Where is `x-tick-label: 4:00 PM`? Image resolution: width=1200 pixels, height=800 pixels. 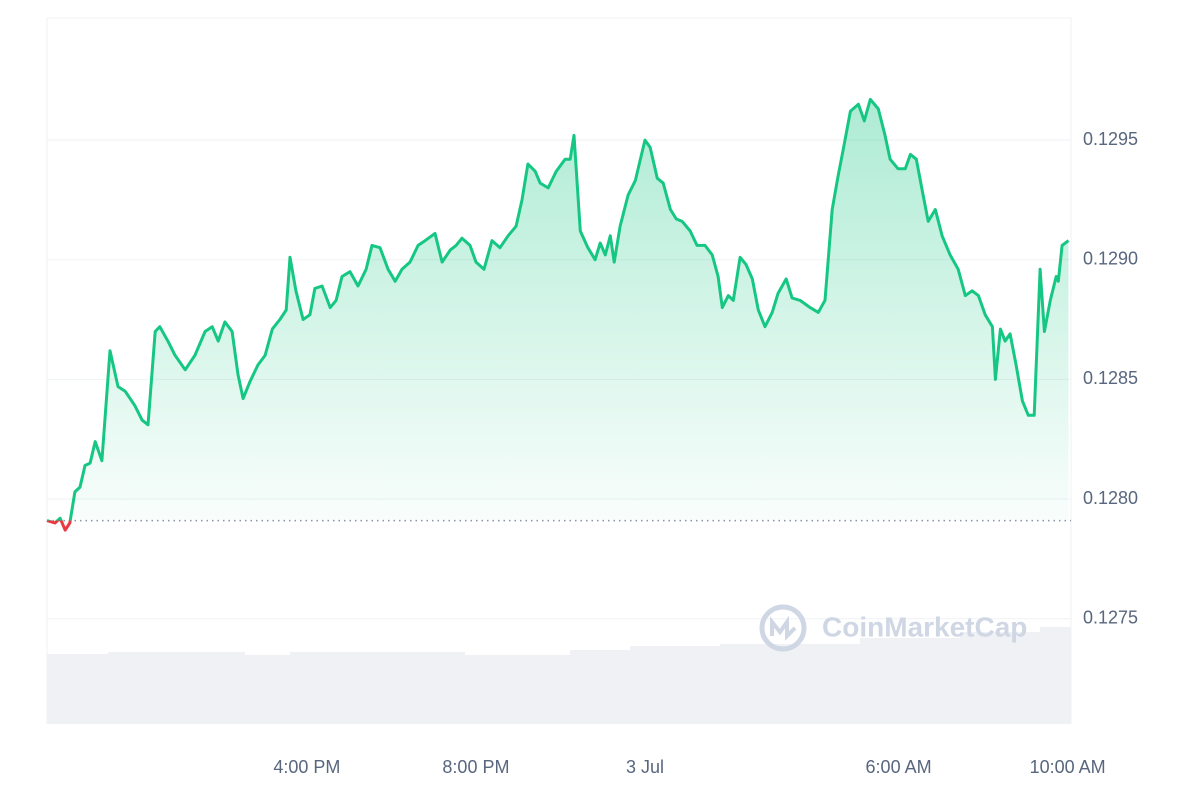 x-tick-label: 4:00 PM is located at coordinates (306, 767).